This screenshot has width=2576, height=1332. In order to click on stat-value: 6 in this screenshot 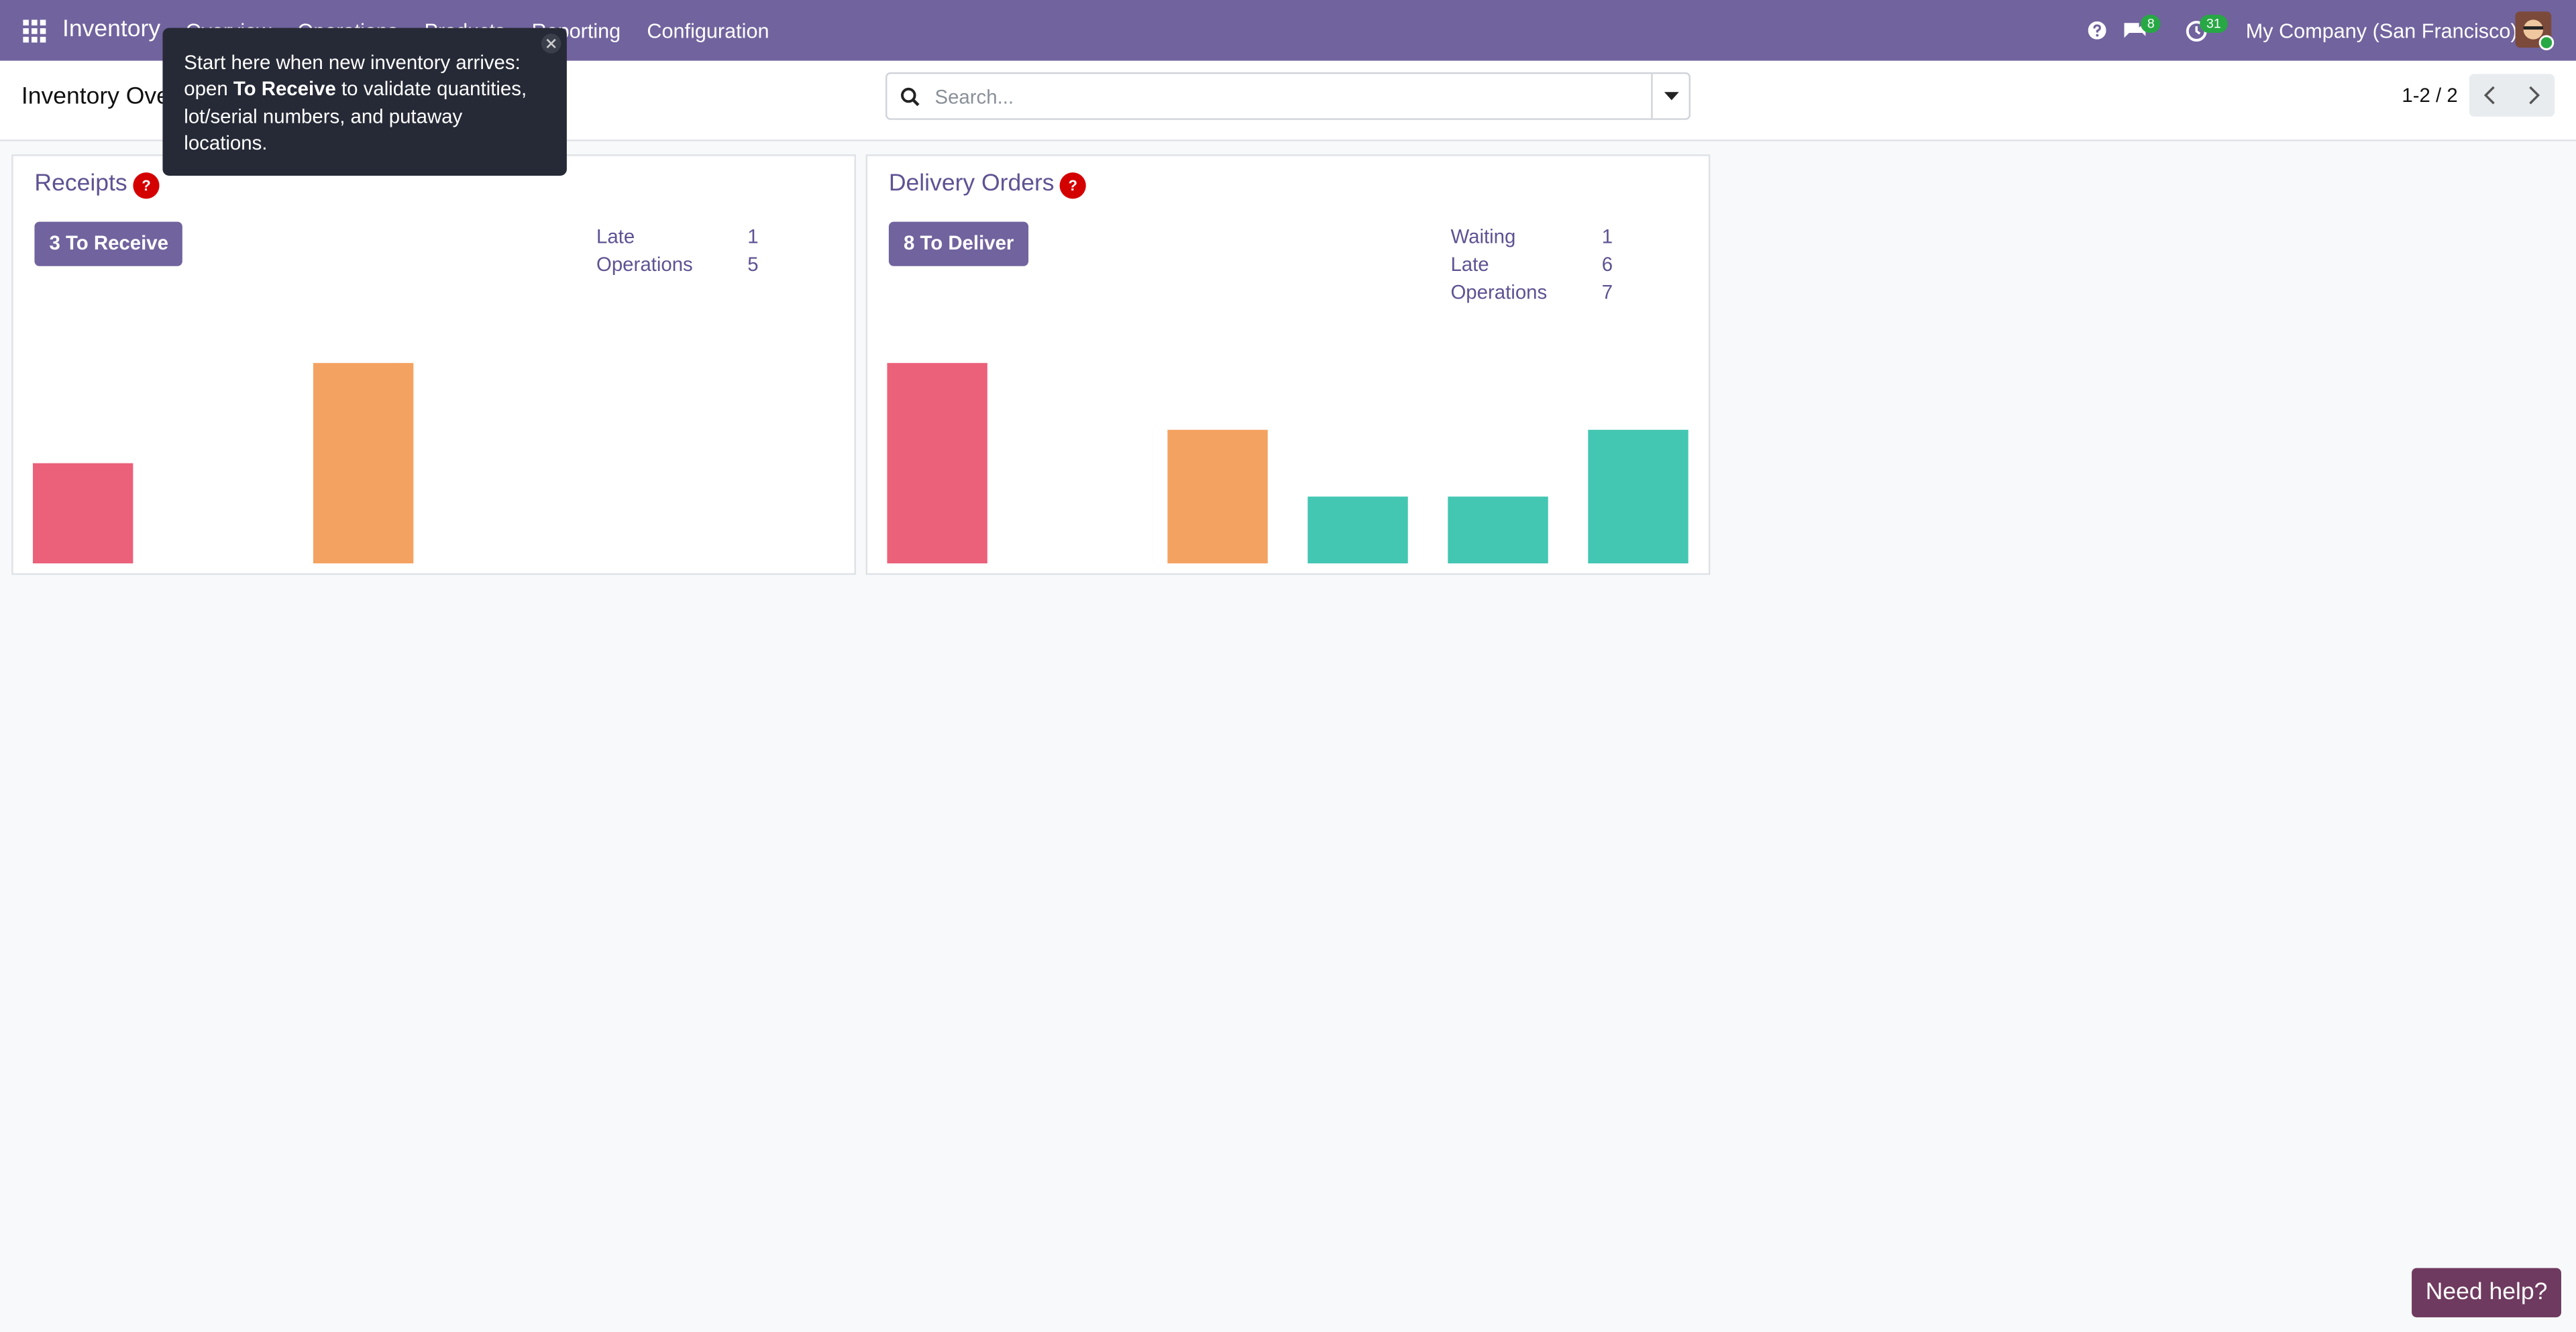, I will do `click(1607, 264)`.